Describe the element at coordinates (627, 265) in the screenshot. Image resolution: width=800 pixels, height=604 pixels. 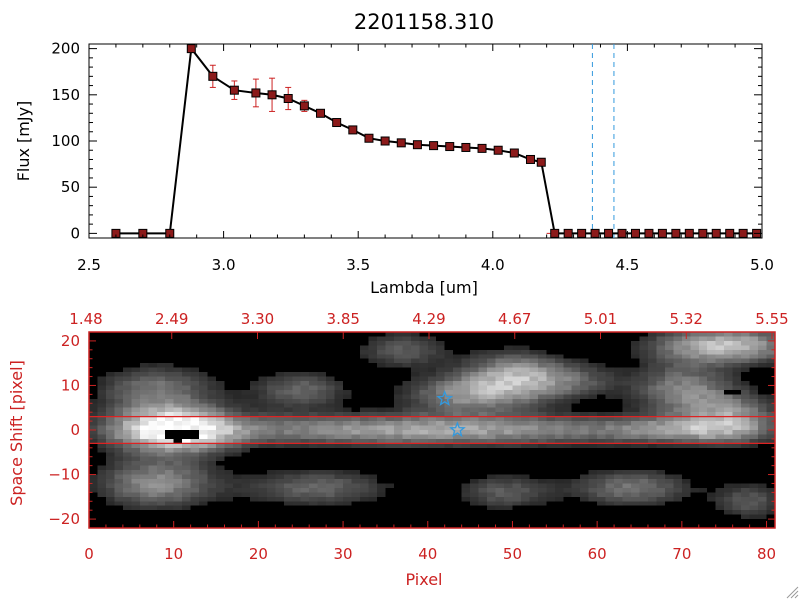
I see `x-tick-label: 4.5` at that location.